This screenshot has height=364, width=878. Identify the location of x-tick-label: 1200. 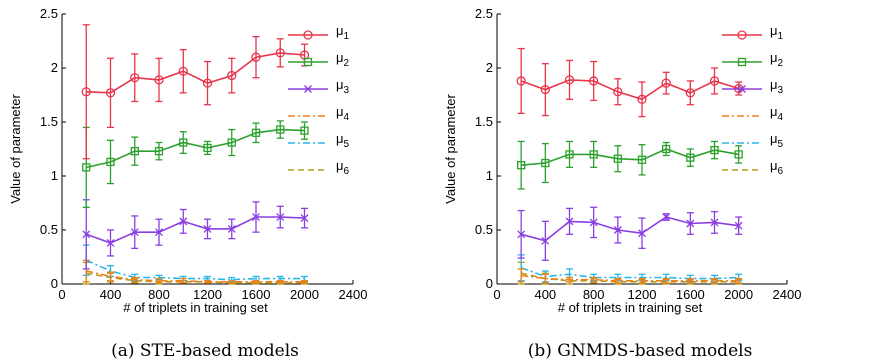
(642, 294).